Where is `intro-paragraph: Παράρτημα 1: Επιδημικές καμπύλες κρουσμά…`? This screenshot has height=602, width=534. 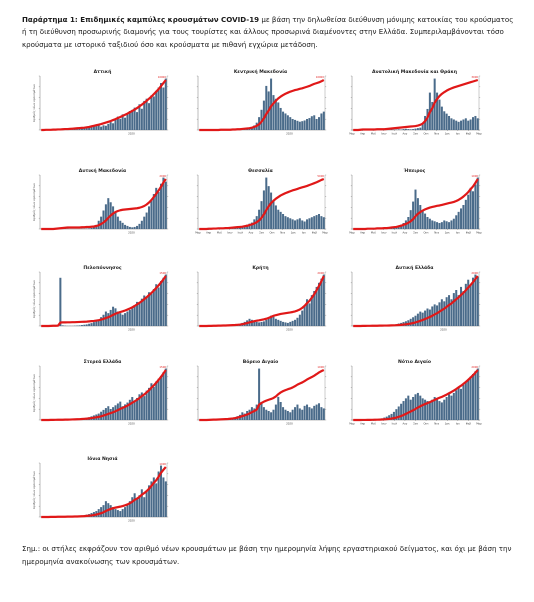 intro-paragraph: Παράρτημα 1: Επιδημικές καμπύλες κρουσμά… is located at coordinates (270, 32).